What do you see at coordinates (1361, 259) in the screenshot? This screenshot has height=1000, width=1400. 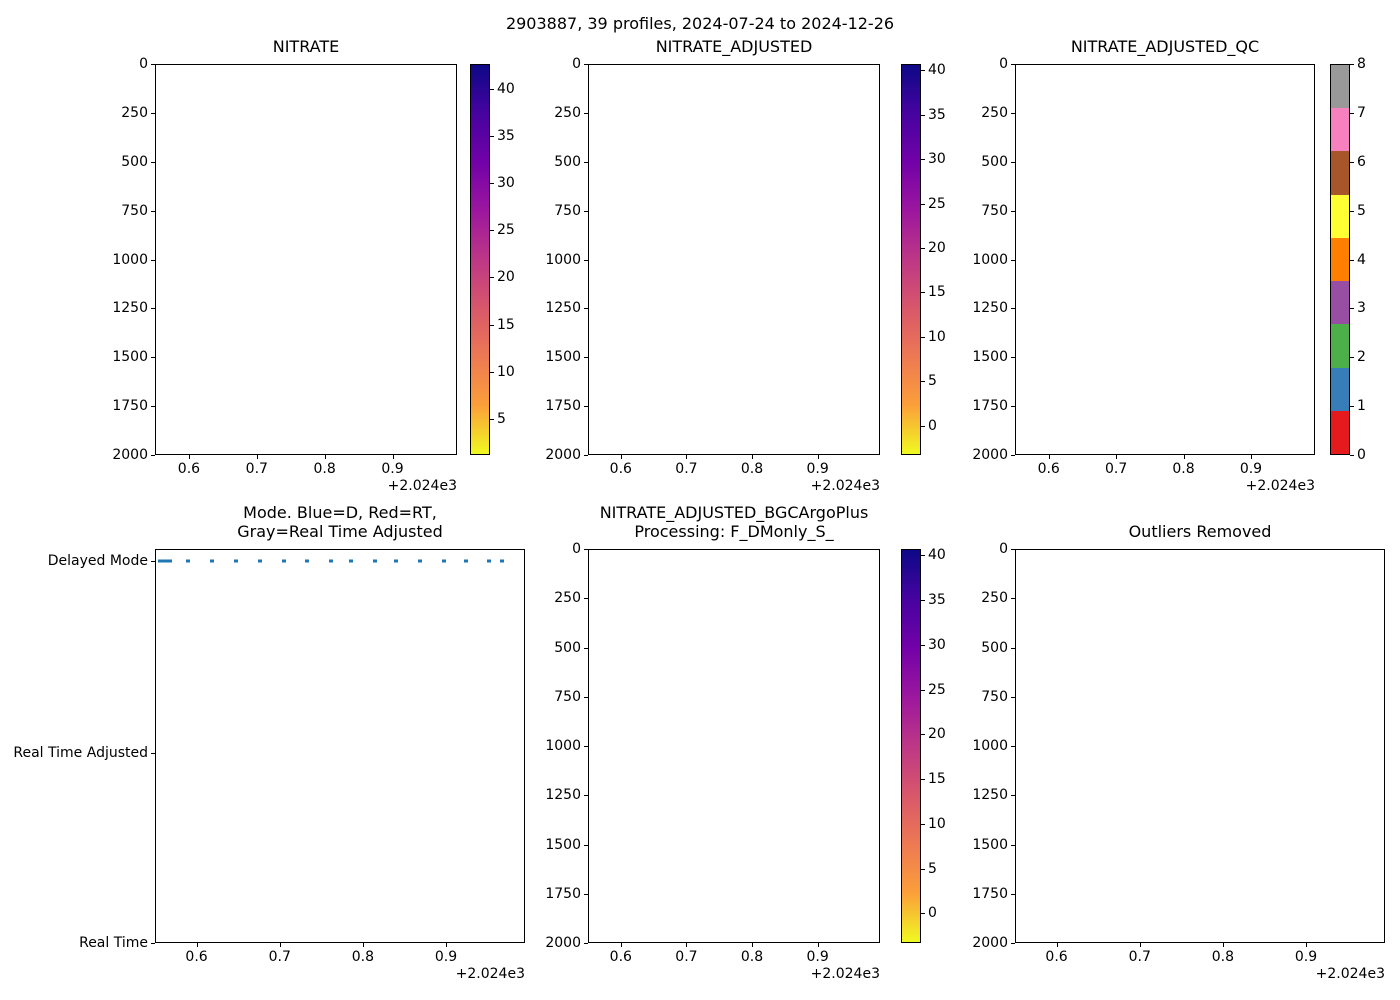 I see `colorbar-tick-label: 4` at bounding box center [1361, 259].